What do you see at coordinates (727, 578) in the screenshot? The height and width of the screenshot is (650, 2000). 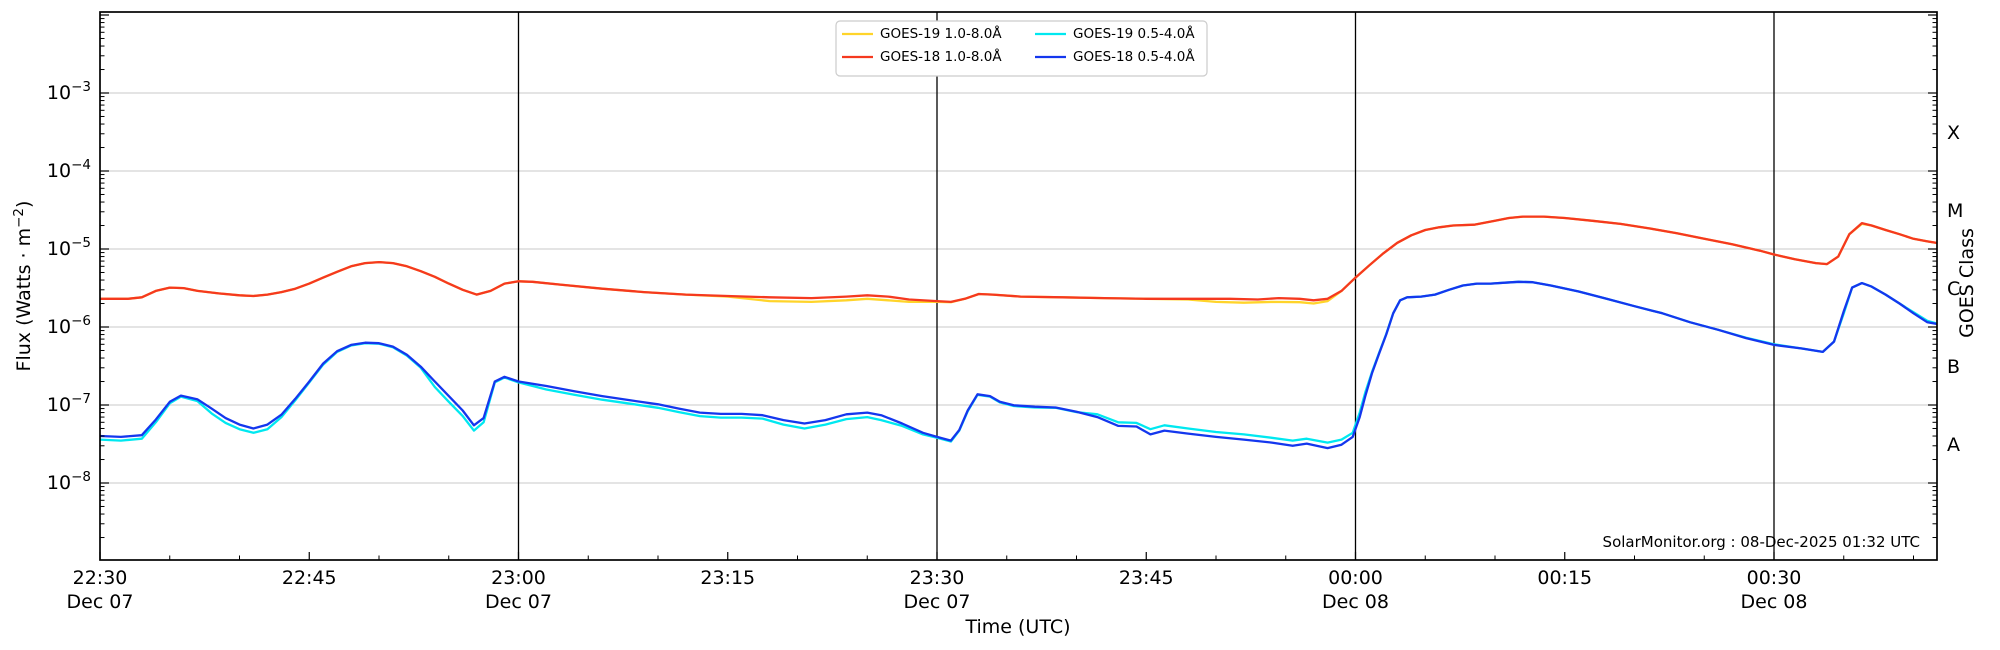 I see `x-tick-label: 23:15` at bounding box center [727, 578].